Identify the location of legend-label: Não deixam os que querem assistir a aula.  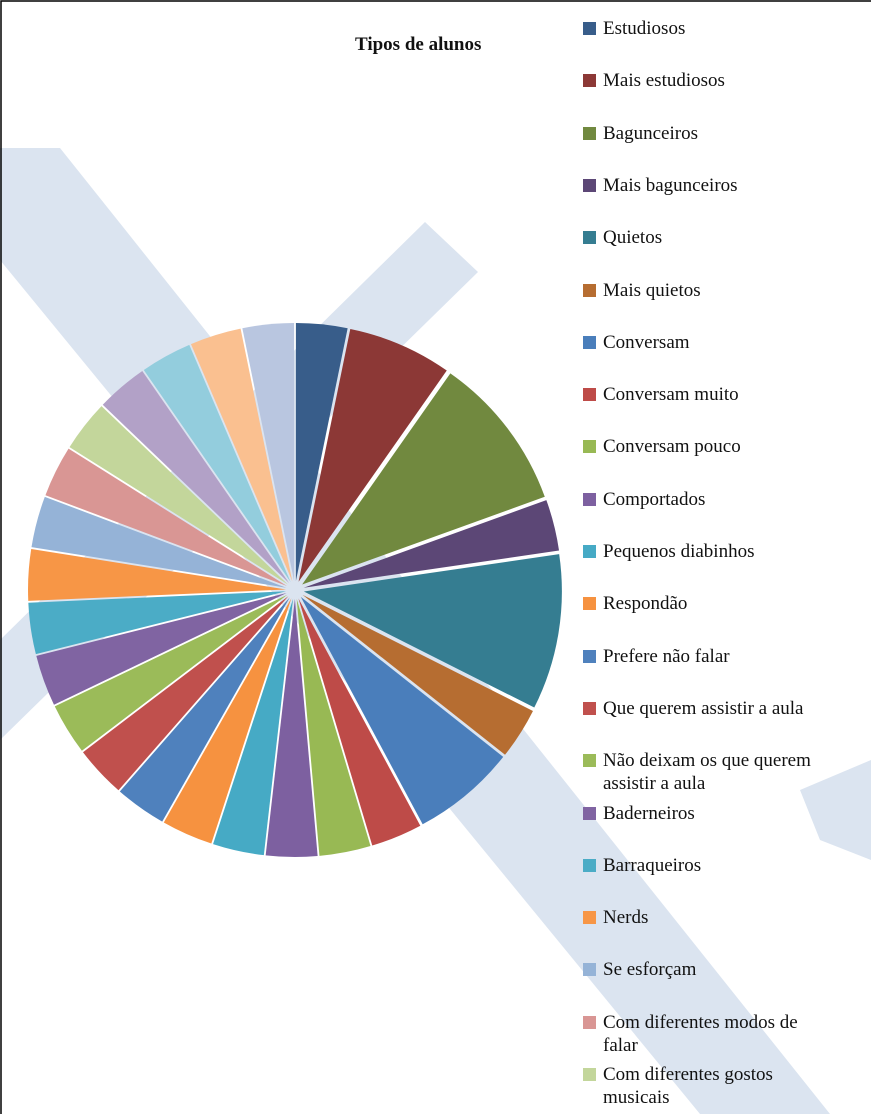
(707, 772).